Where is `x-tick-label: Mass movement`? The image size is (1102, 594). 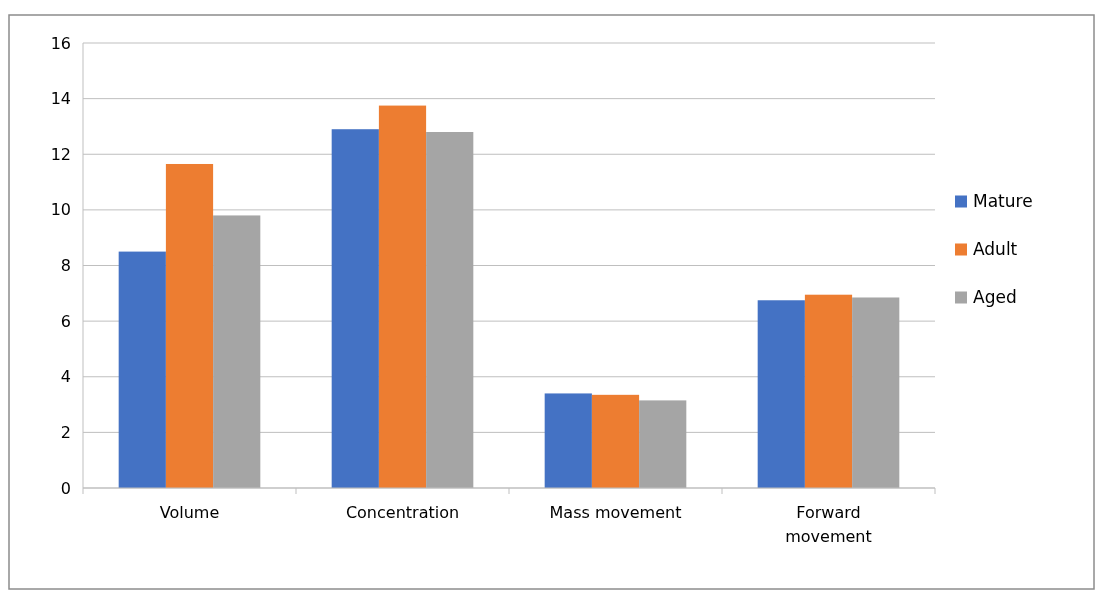 x-tick-label: Mass movement is located at coordinates (615, 512).